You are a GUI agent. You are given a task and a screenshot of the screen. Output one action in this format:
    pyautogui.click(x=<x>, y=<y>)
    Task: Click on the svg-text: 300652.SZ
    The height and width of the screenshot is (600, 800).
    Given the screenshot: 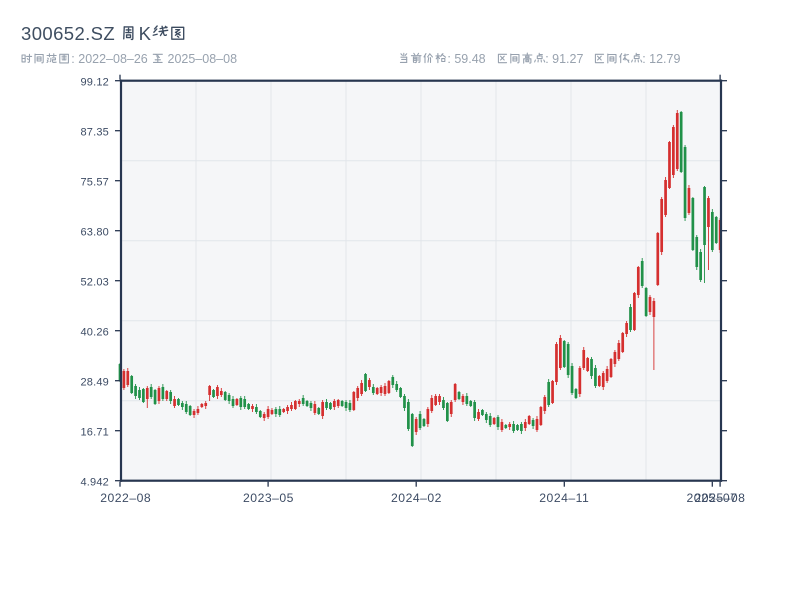 What is the action you would take?
    pyautogui.click(x=68, y=33)
    